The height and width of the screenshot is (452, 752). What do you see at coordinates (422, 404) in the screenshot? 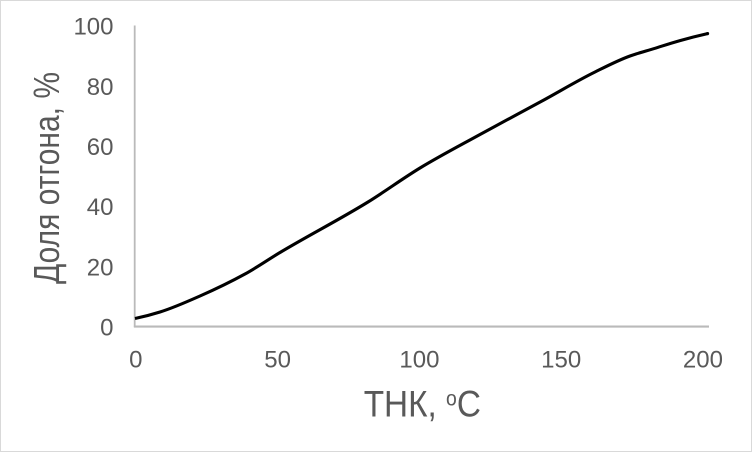
I see `svg-text: ТНК, оС` at bounding box center [422, 404].